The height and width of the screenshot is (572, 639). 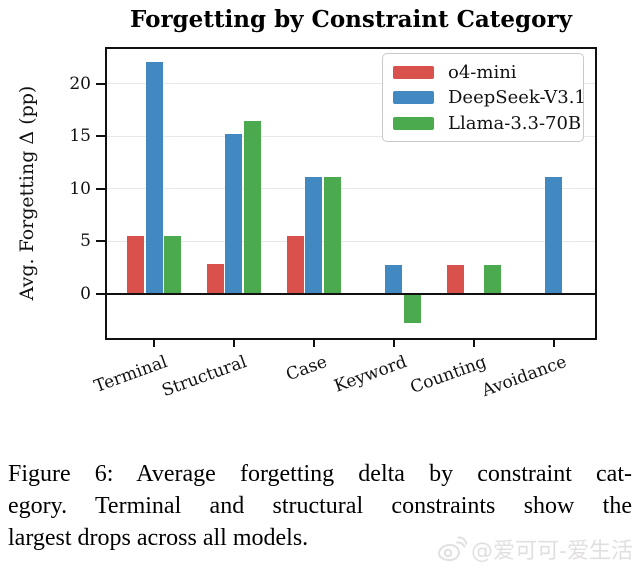 What do you see at coordinates (27, 193) in the screenshot?
I see `y-axis-label: Avg. Forgetting Δ (pp)` at bounding box center [27, 193].